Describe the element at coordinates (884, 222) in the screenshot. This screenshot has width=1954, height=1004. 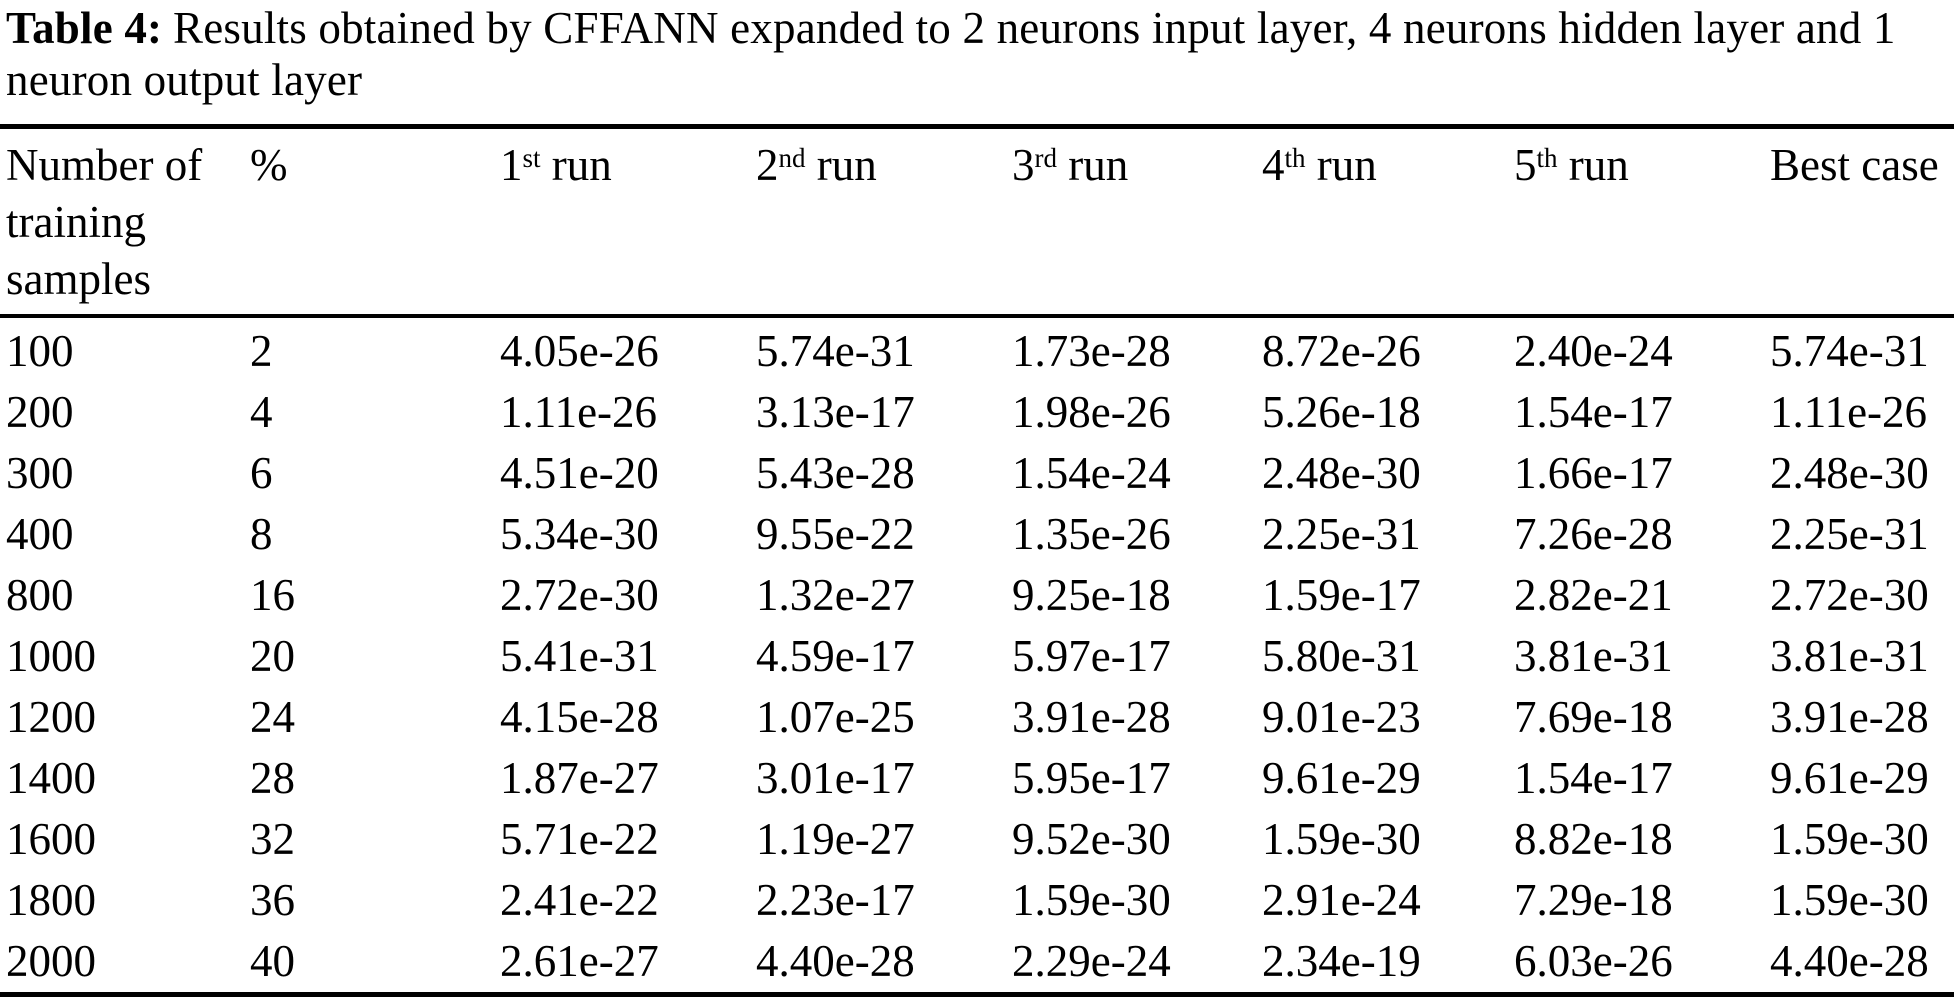
I see `column-header: 2nd run` at that location.